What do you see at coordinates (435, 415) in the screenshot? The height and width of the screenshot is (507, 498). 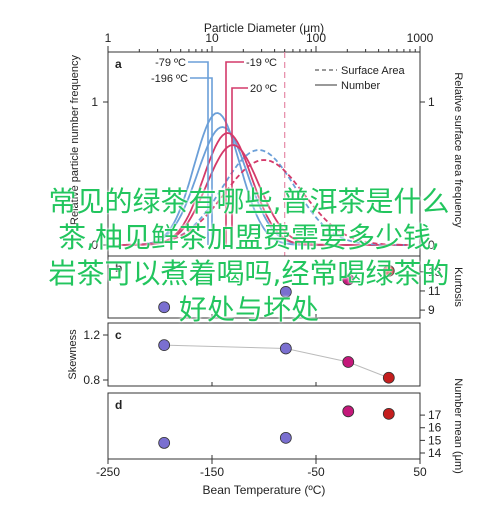 I see `panelD-tick-label: 17` at bounding box center [435, 415].